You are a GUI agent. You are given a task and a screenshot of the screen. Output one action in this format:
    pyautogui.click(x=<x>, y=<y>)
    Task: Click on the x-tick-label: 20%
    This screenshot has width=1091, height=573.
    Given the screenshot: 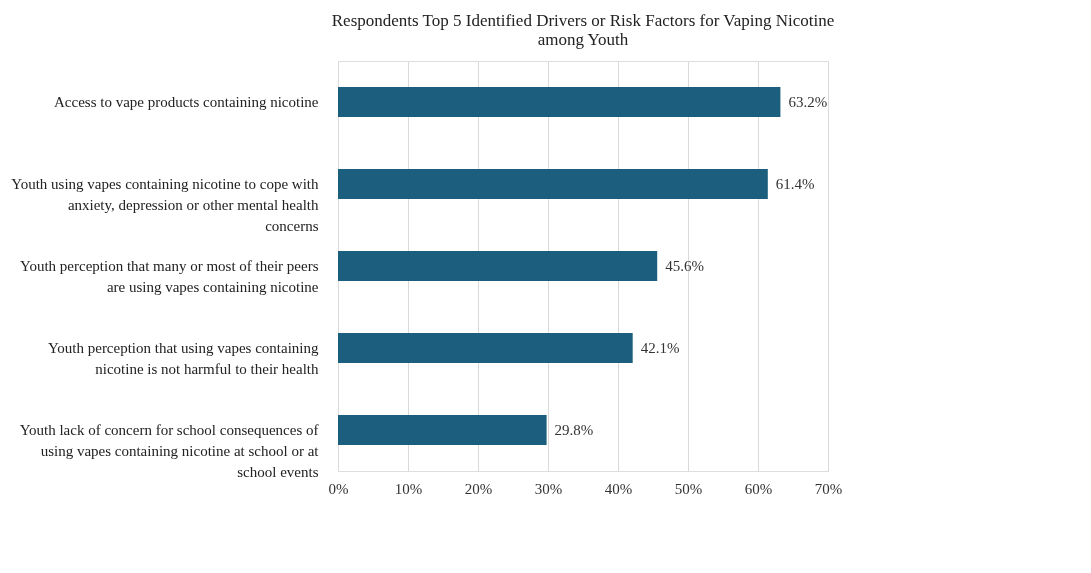 What is the action you would take?
    pyautogui.click(x=478, y=488)
    